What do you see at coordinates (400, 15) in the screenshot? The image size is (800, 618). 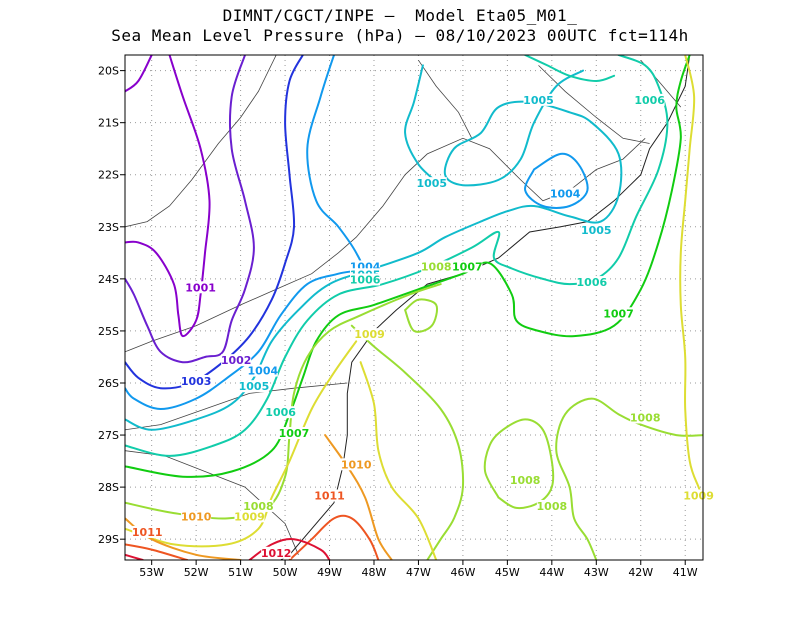 I see `chart-title-line1: DIMNT/CGCT/INPE – Model Eta05_M01_` at bounding box center [400, 15].